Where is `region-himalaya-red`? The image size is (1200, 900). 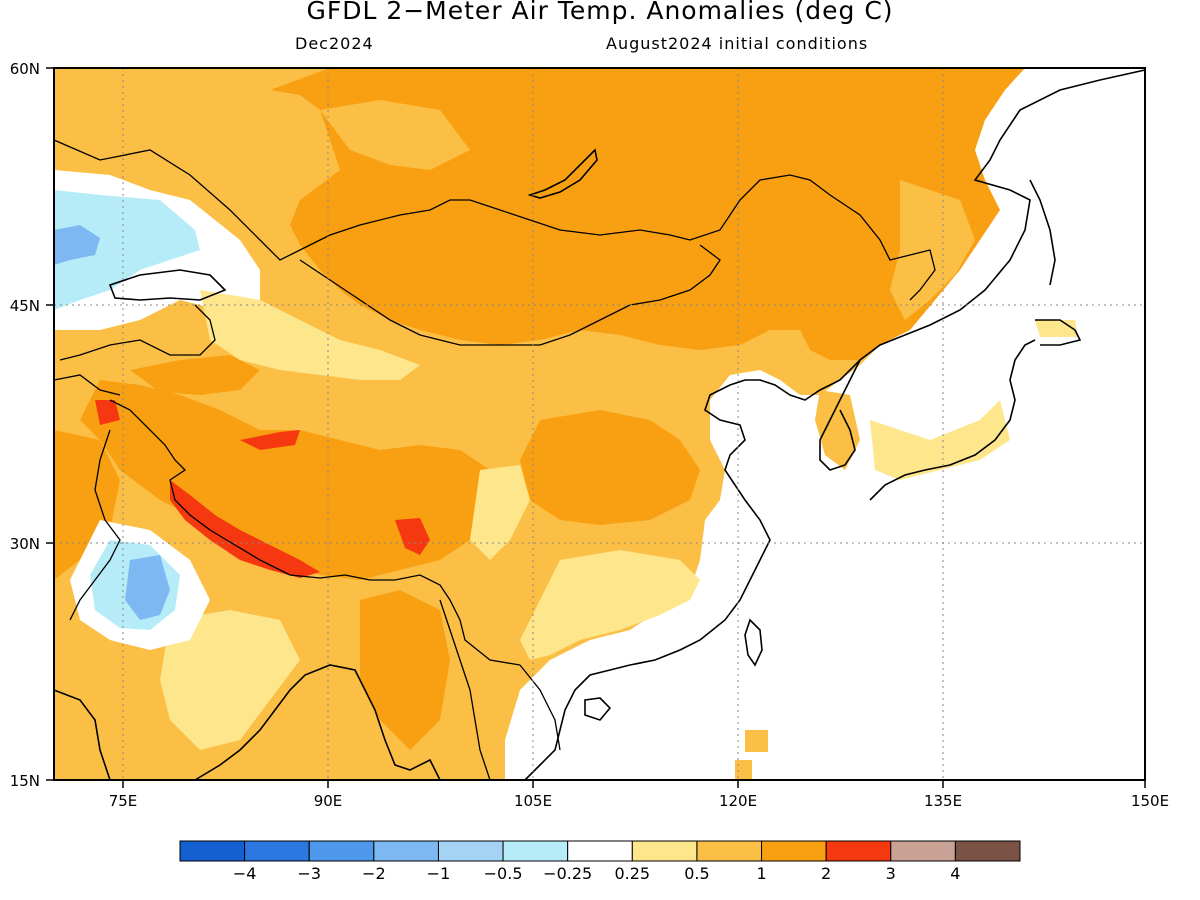 region-himalaya-red is located at coordinates (245, 529).